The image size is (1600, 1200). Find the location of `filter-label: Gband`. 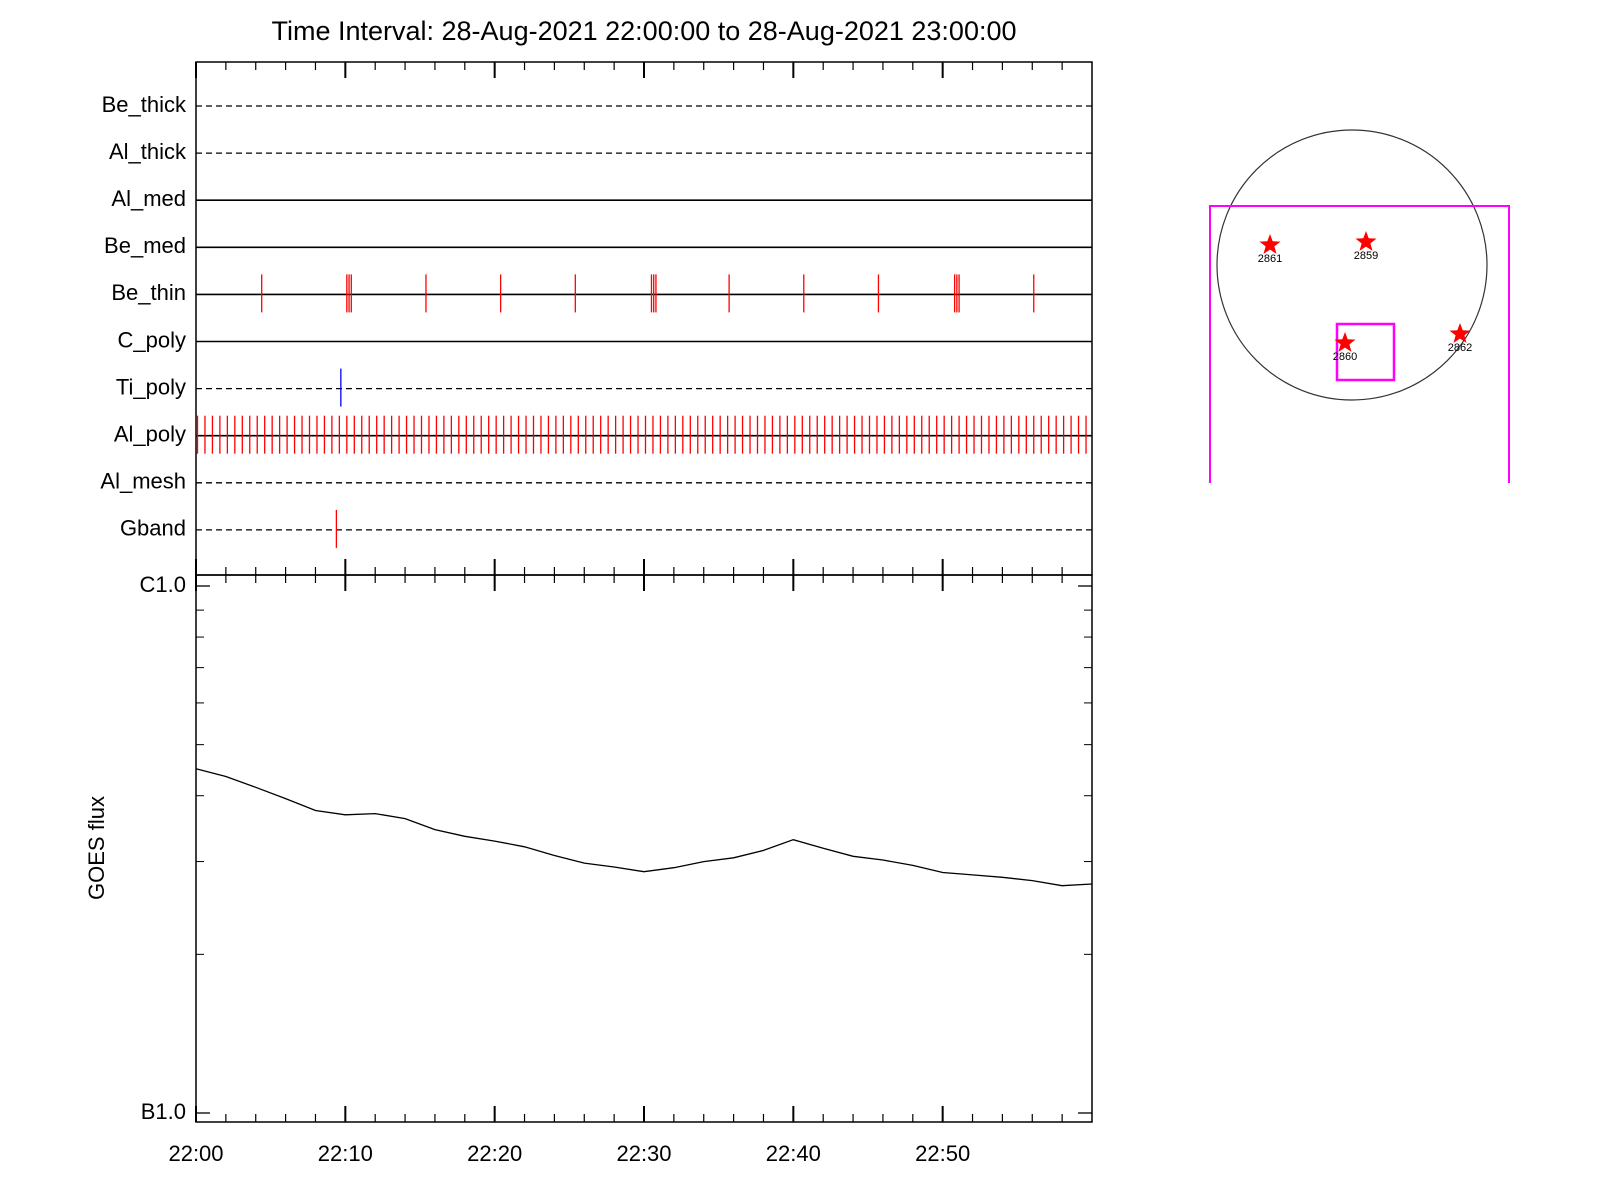

filter-label: Gband is located at coordinates (153, 528).